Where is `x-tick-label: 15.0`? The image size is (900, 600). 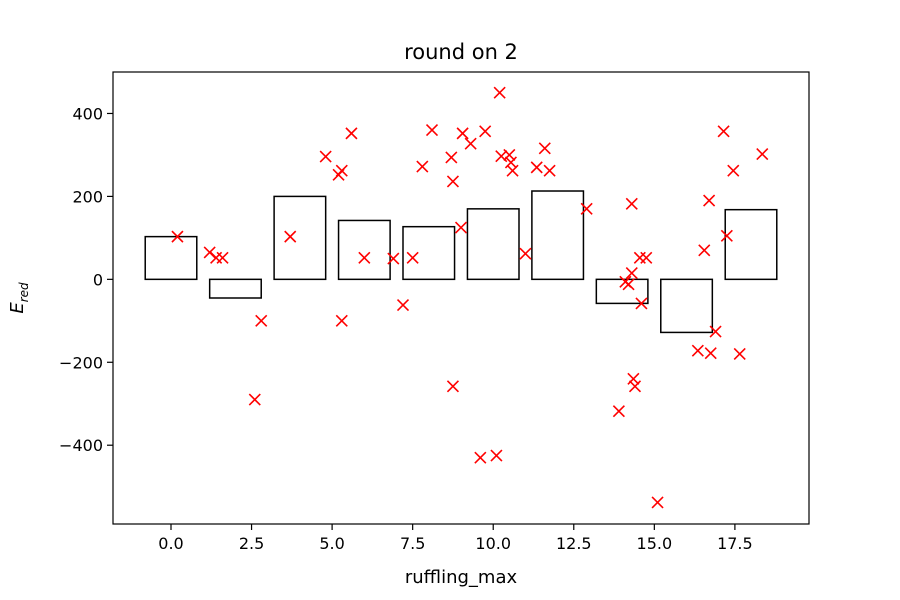
x-tick-label: 15.0 is located at coordinates (655, 543).